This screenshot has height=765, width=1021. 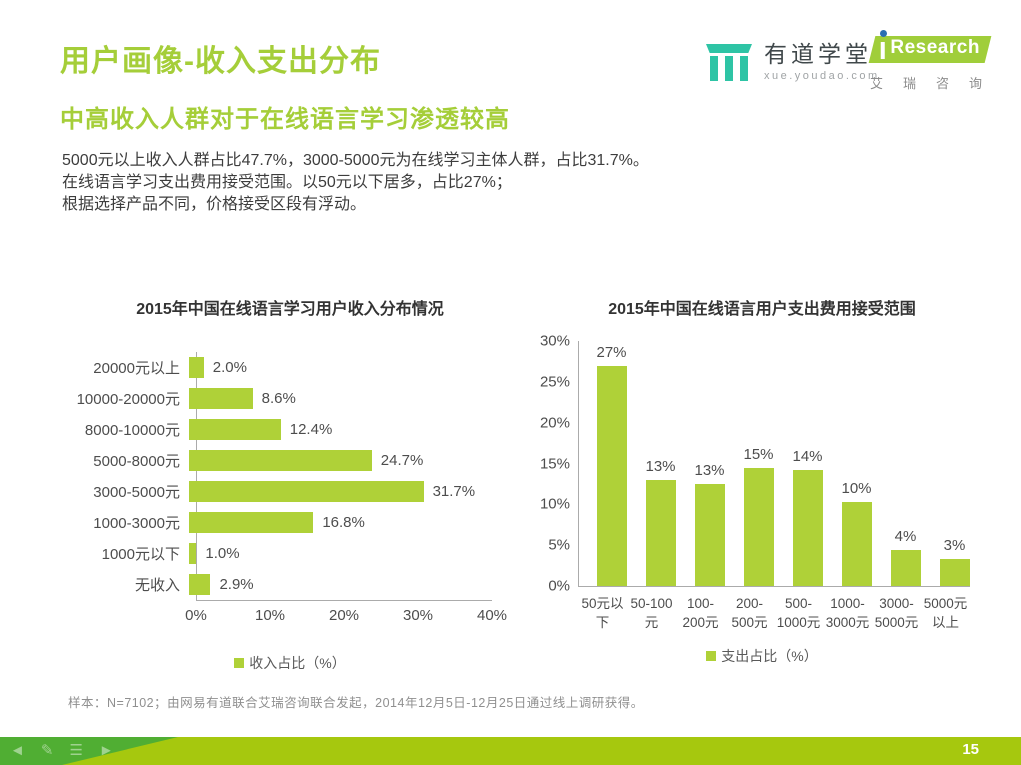 I want to click on category-label: 50-100 元, so click(x=651, y=613).